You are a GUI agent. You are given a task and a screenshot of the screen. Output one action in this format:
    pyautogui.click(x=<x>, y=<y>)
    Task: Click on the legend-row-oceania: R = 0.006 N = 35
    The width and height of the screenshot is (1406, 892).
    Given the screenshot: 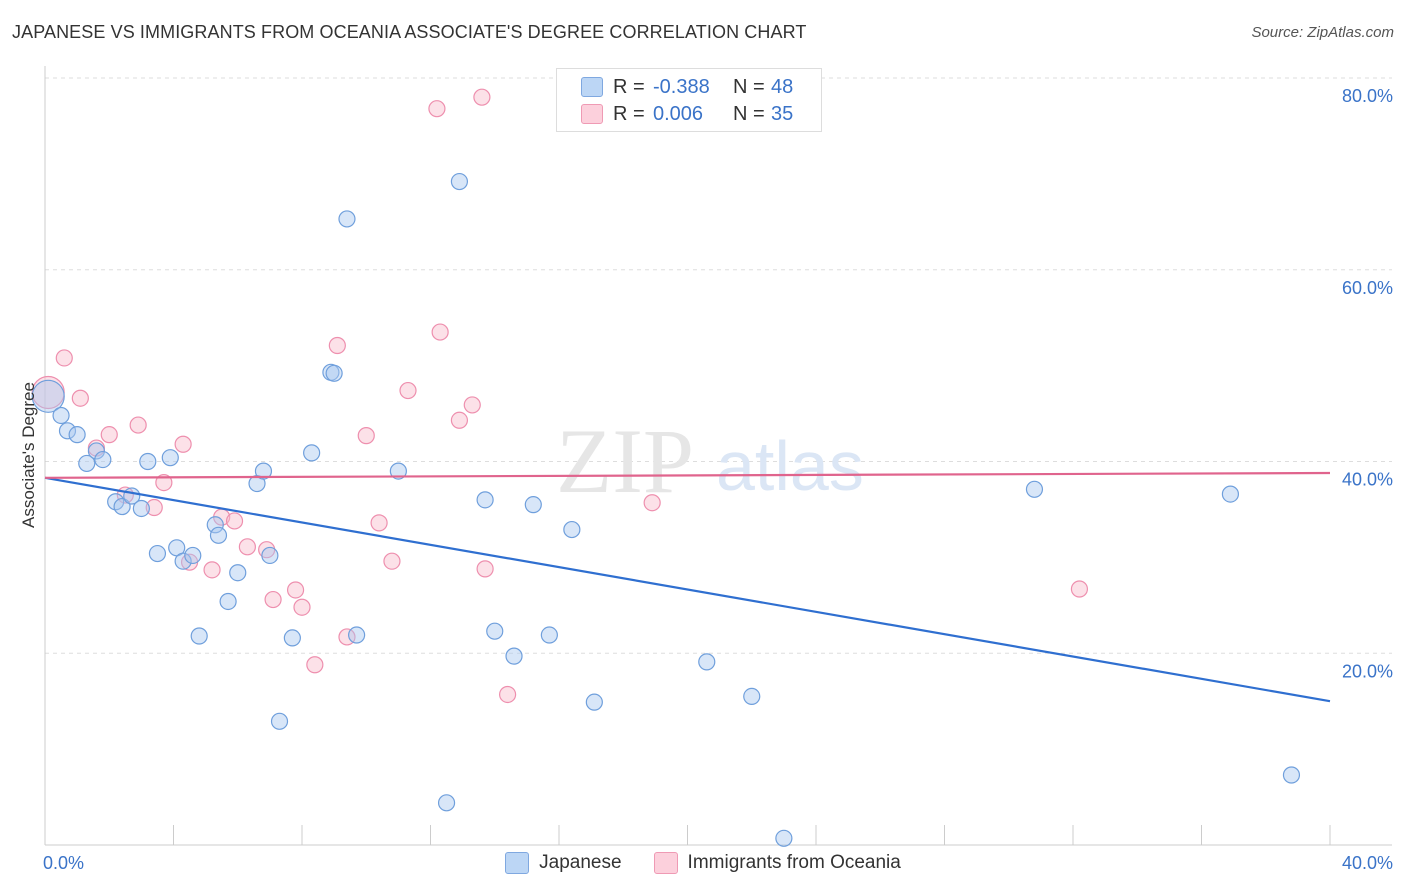 What is the action you would take?
    pyautogui.click(x=687, y=114)
    